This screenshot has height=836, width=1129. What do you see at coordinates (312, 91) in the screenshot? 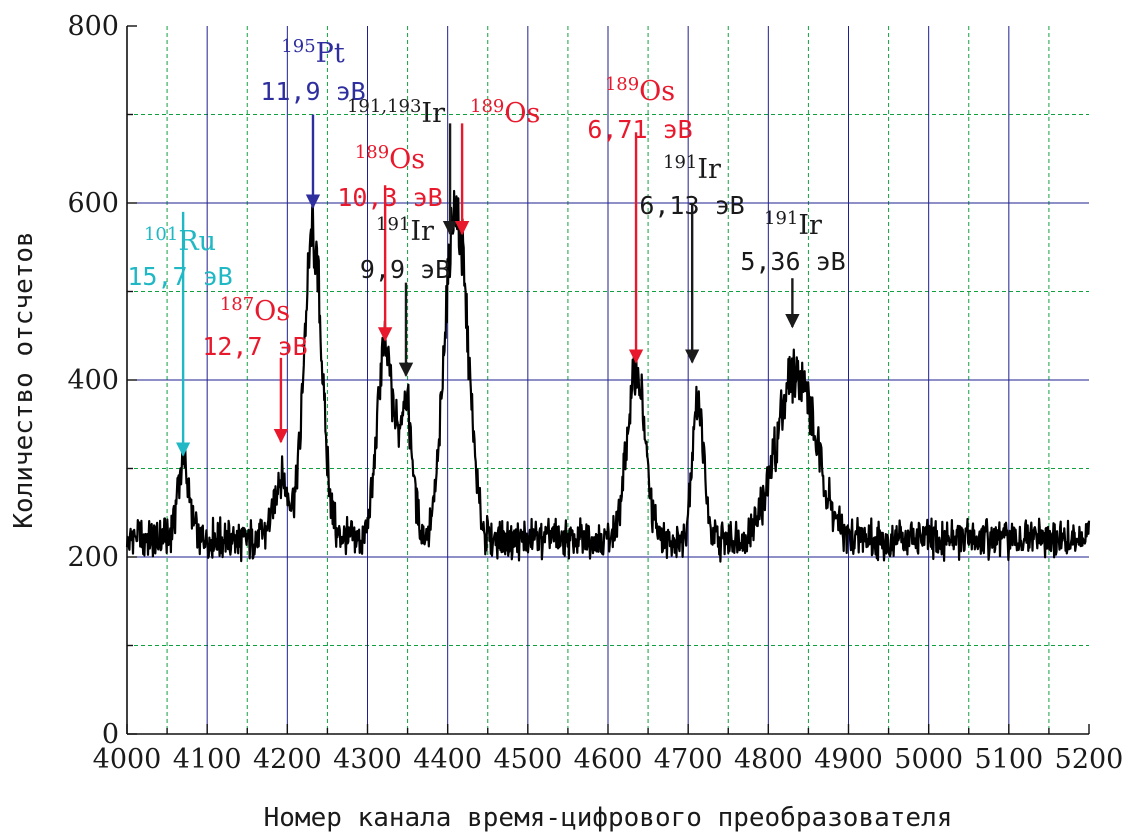
I see `energy-label: 11,9 эВ` at bounding box center [312, 91].